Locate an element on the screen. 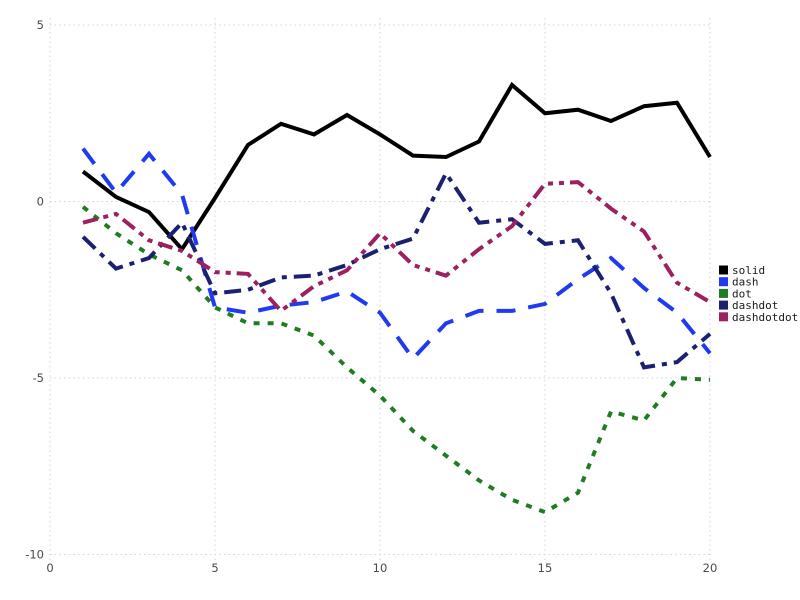  legend-label-dot: dot is located at coordinates (742, 293).